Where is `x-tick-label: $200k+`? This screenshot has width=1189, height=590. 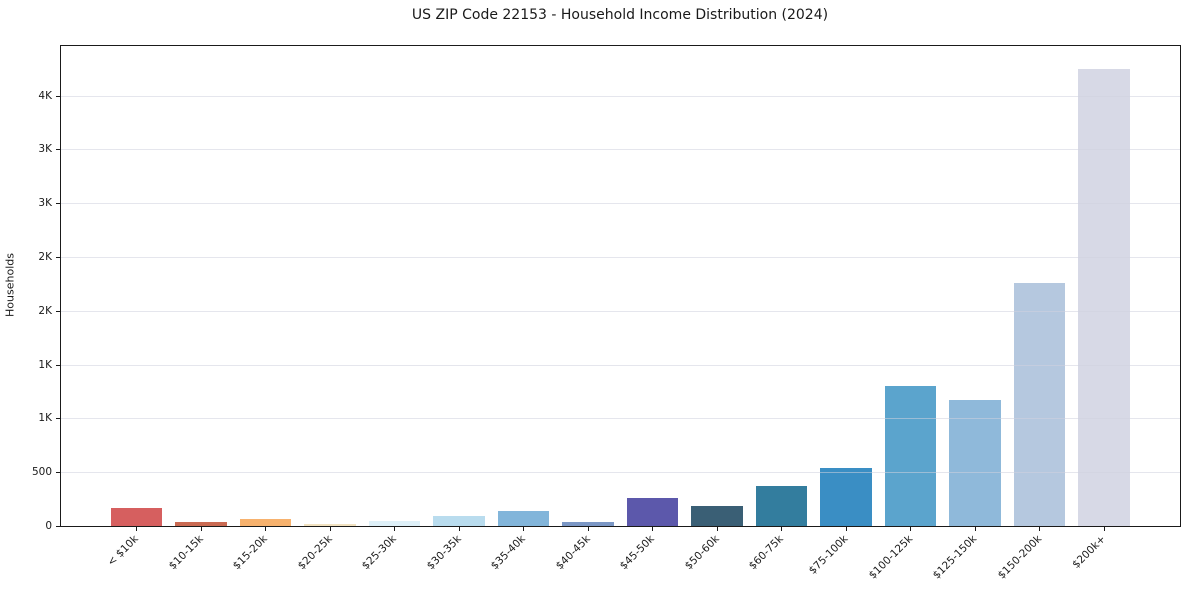
x-tick-label: $200k+ is located at coordinates (1089, 552).